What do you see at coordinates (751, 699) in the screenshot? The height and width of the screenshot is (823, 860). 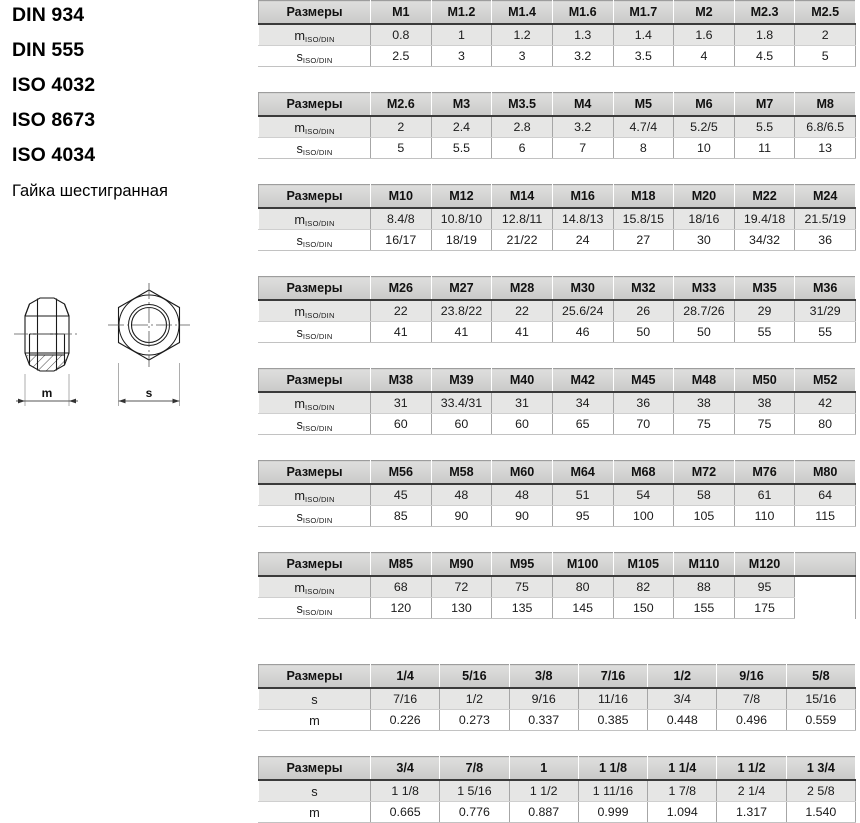 I see `table-cell-value: 7/8` at bounding box center [751, 699].